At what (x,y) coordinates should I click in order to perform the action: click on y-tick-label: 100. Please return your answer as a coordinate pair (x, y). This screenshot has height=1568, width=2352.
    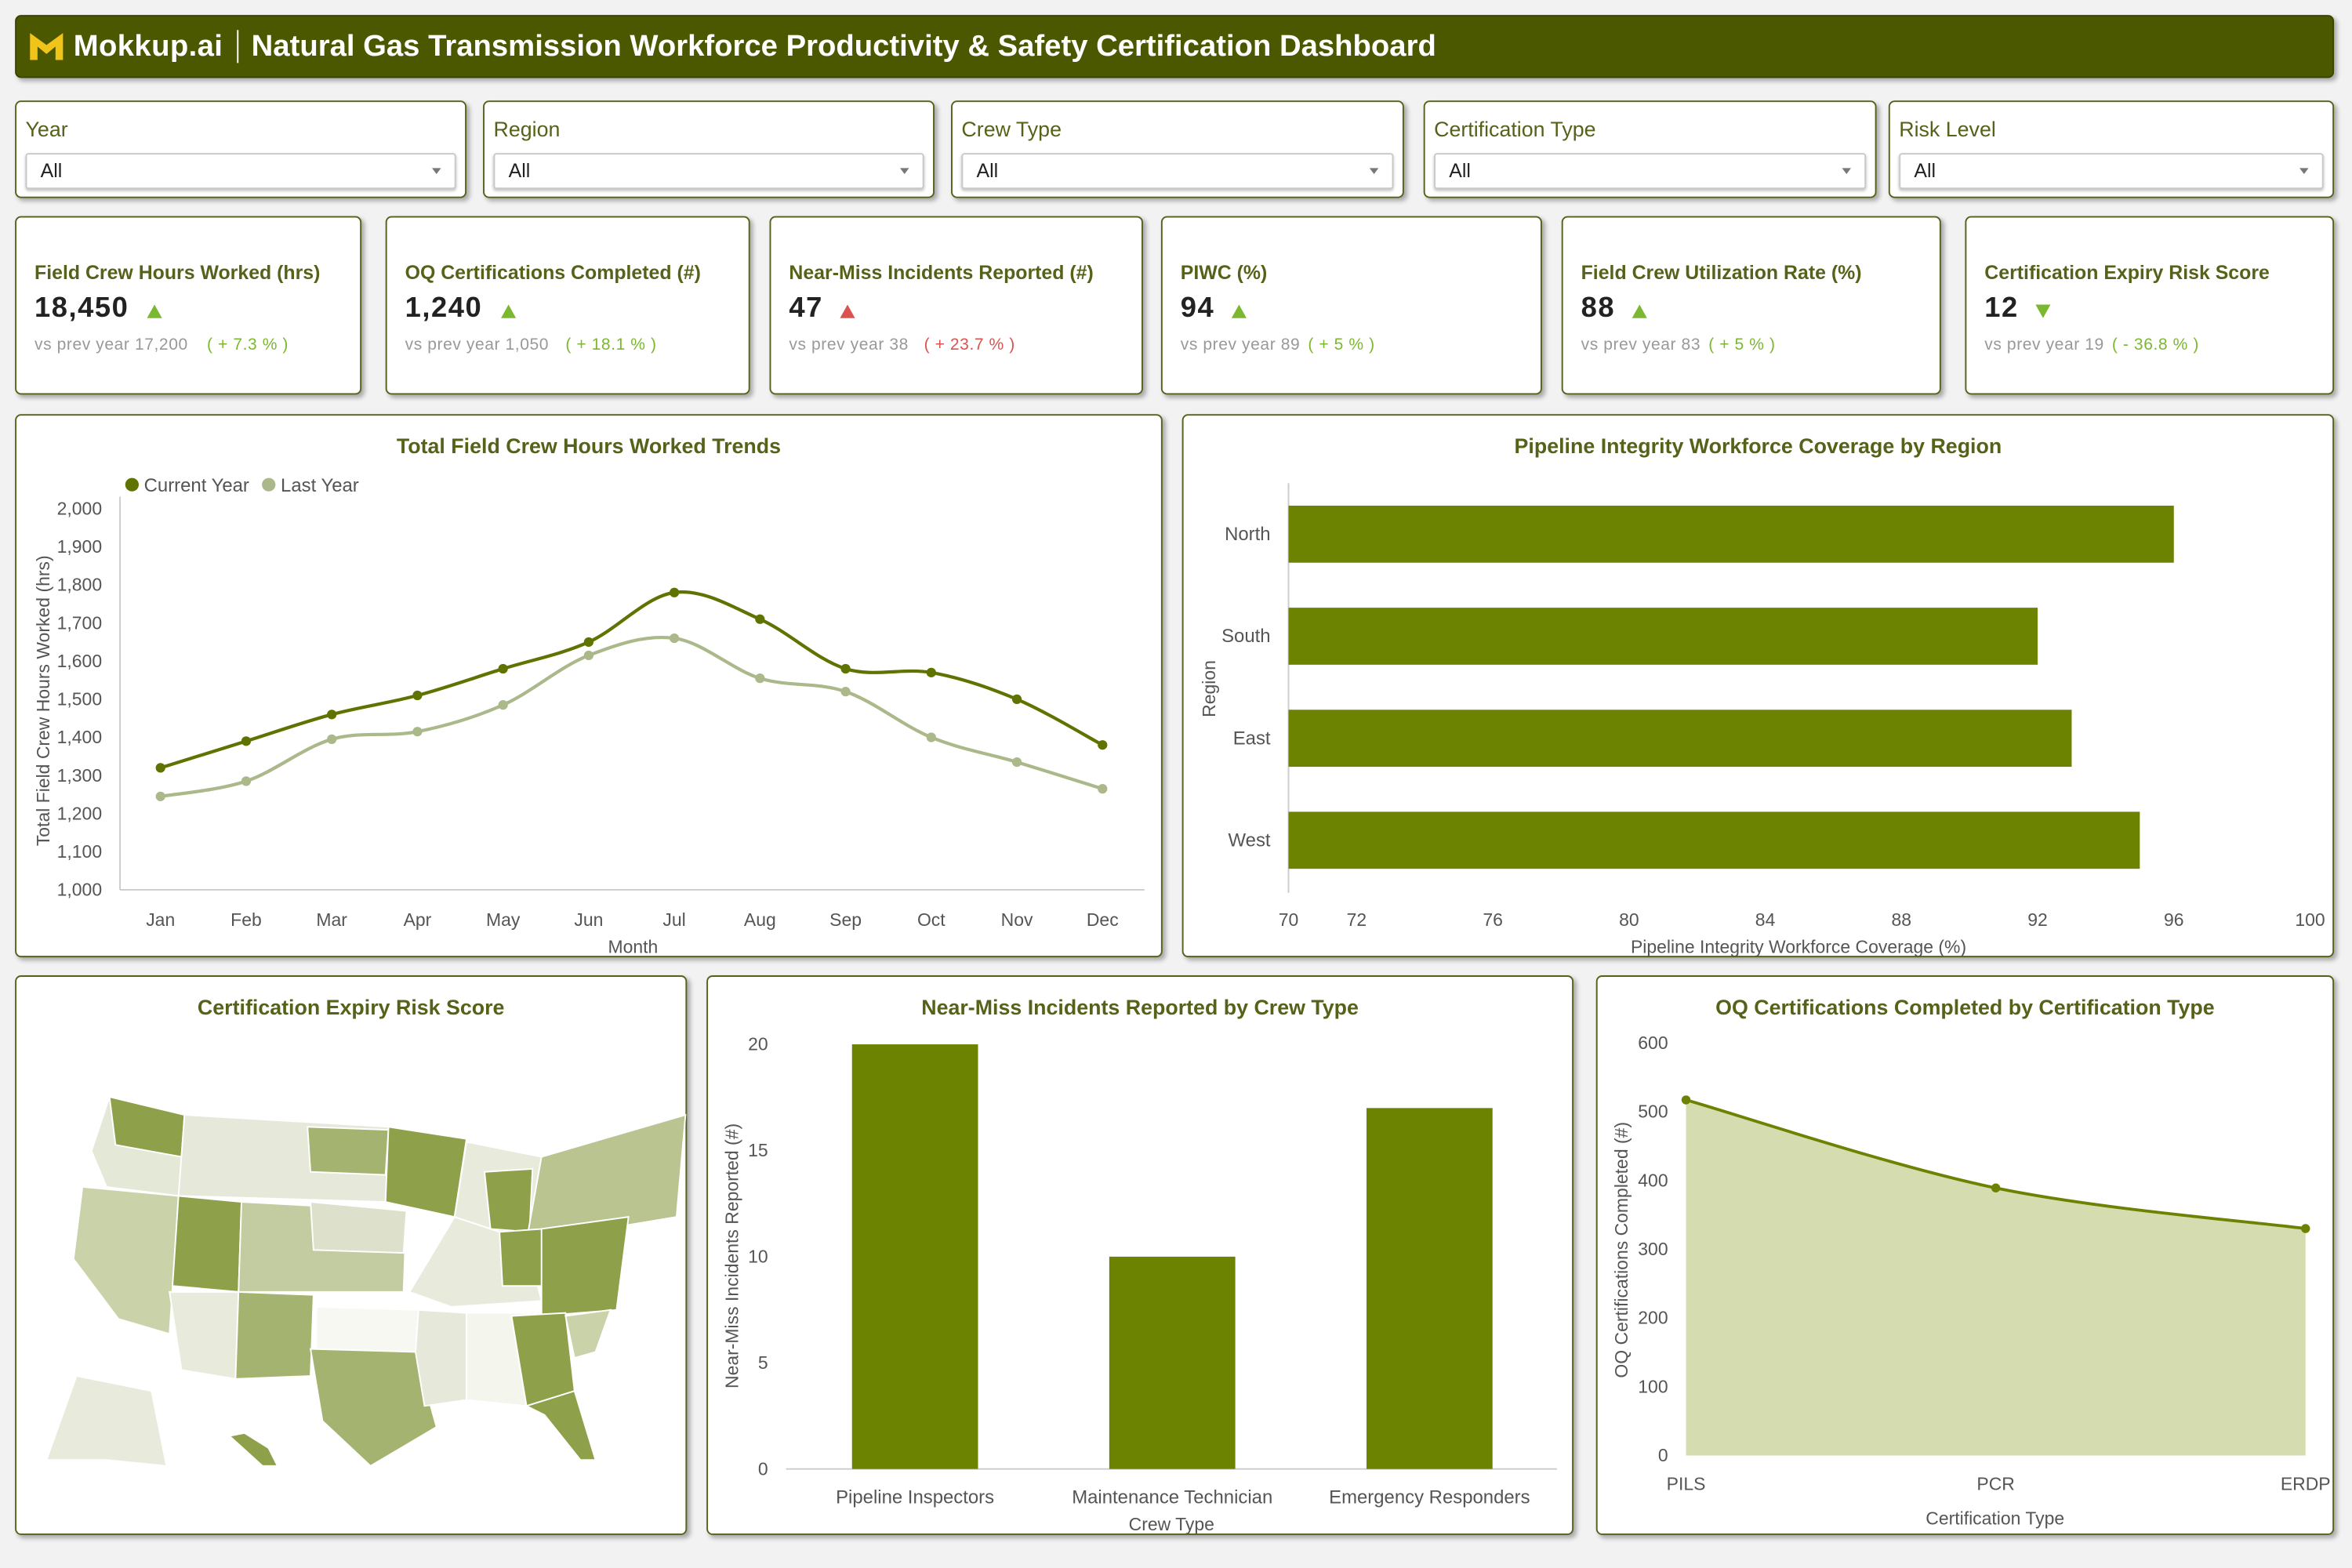
    Looking at the image, I should click on (1653, 1386).